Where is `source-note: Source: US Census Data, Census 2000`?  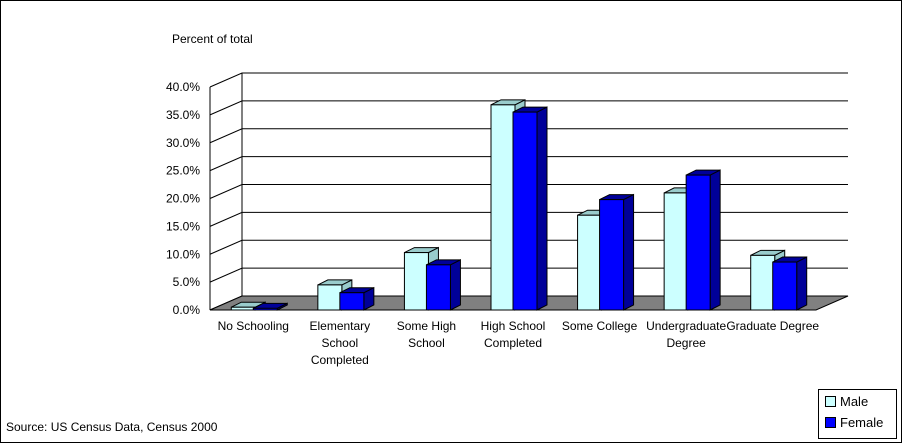 source-note: Source: US Census Data, Census 2000 is located at coordinates (112, 427).